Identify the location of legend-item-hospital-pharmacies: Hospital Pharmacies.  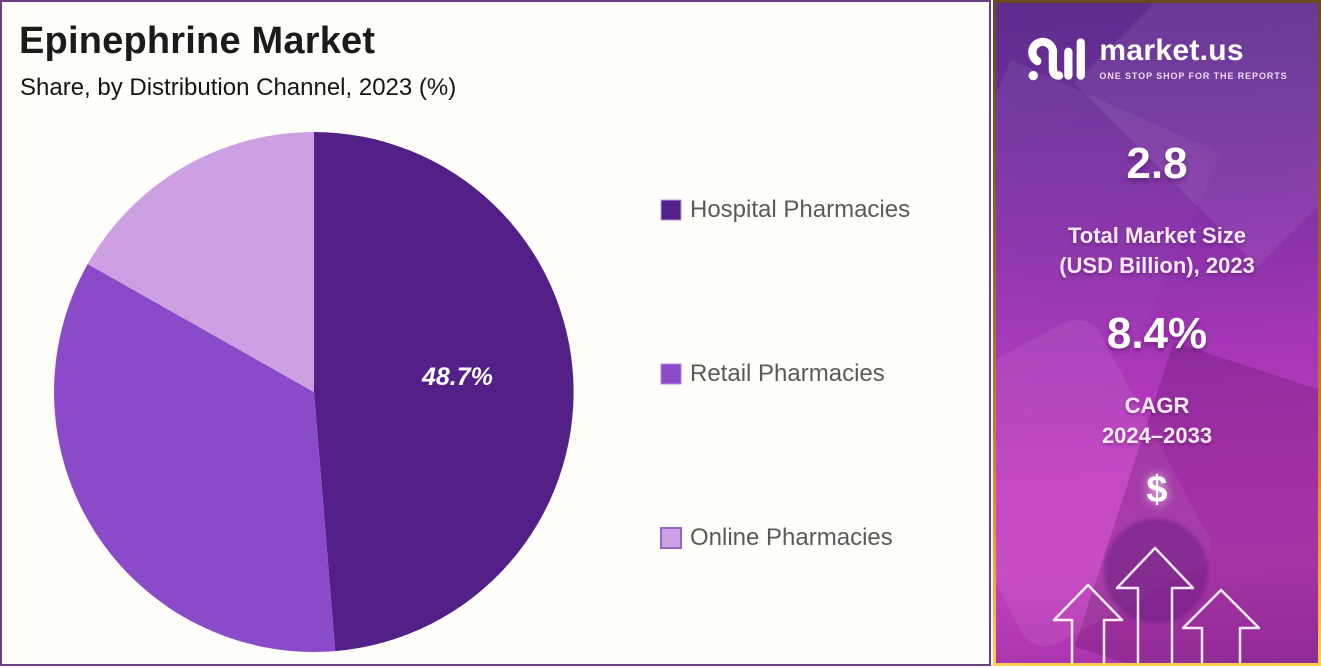
(785, 210).